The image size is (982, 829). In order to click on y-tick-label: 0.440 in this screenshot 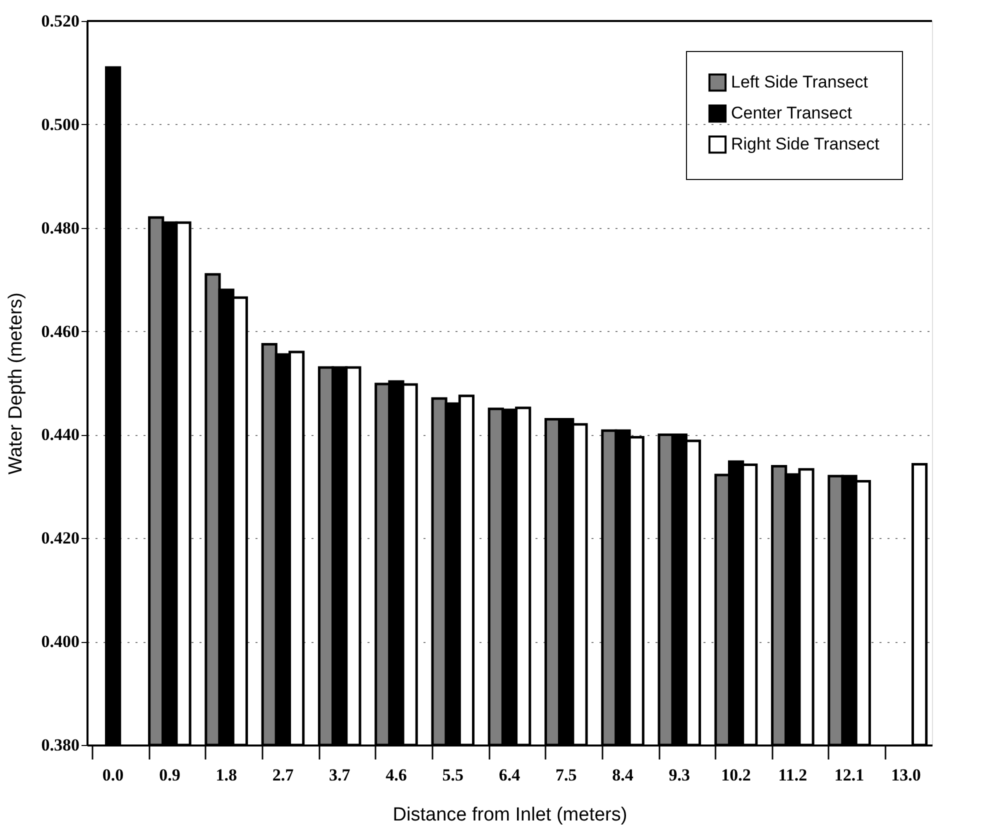, I will do `click(60, 434)`.